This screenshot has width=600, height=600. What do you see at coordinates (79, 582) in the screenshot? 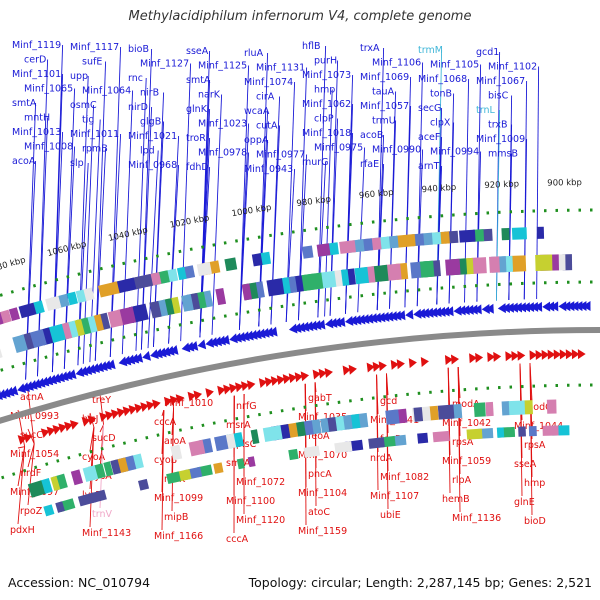
I see `accession-text: Accession: NC_010794` at bounding box center [79, 582].